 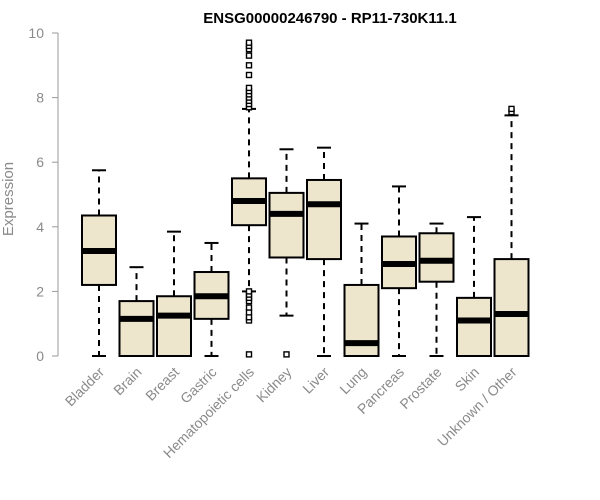 What do you see at coordinates (40, 98) in the screenshot?
I see `y-tick-label: 8` at bounding box center [40, 98].